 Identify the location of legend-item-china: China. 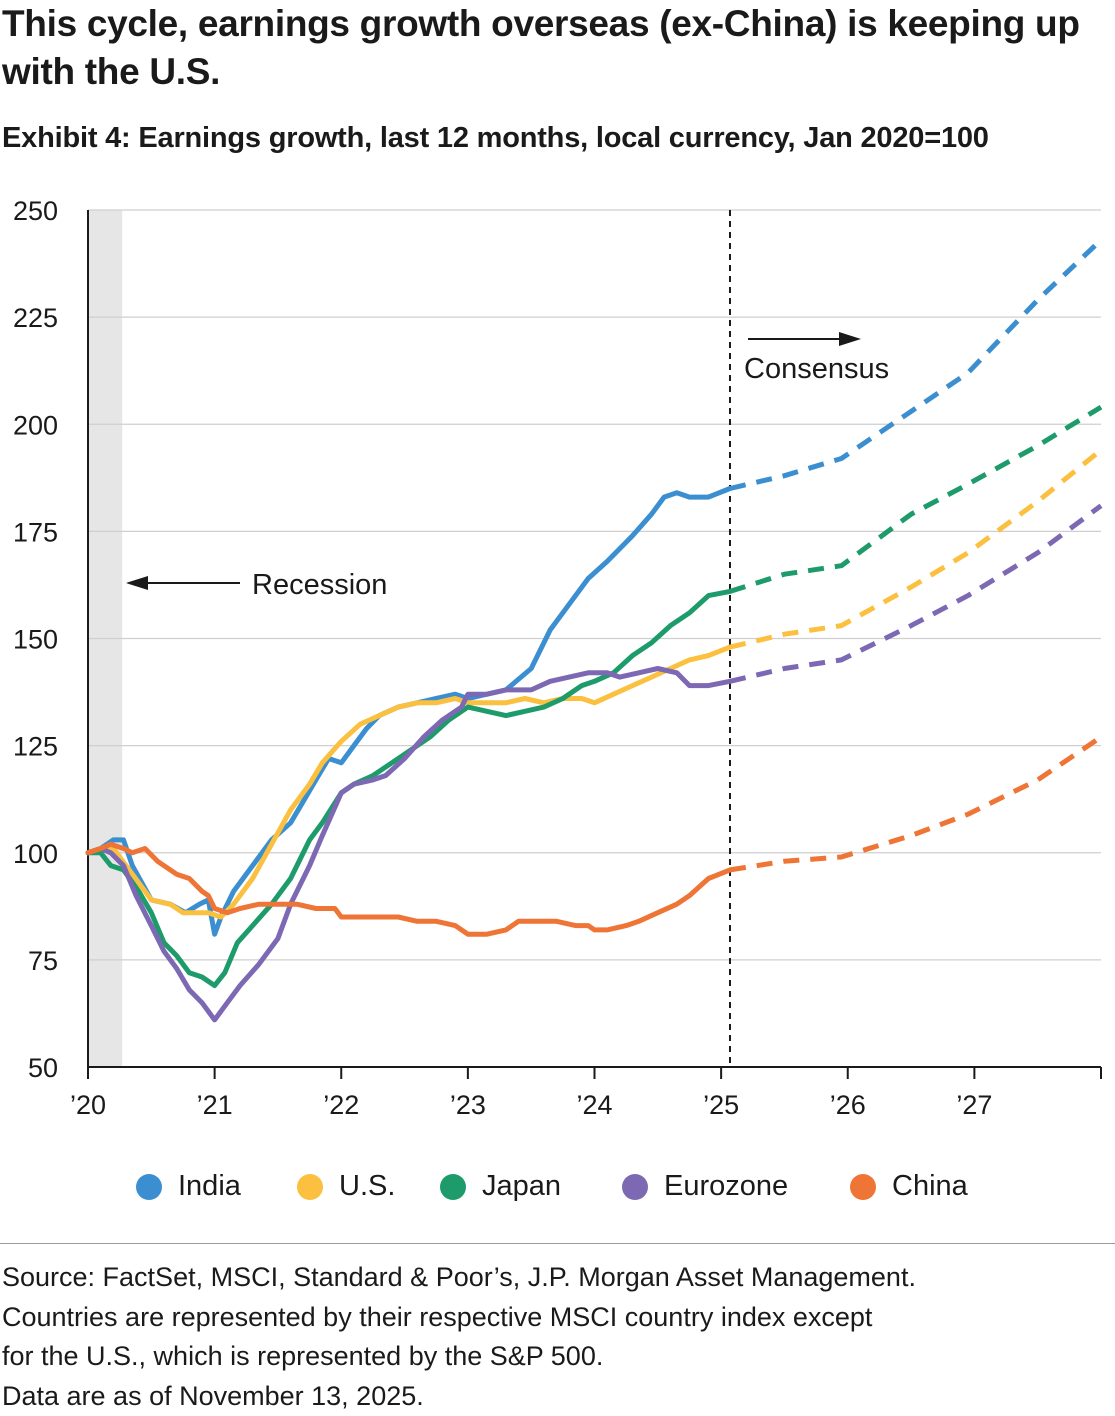
(909, 1186).